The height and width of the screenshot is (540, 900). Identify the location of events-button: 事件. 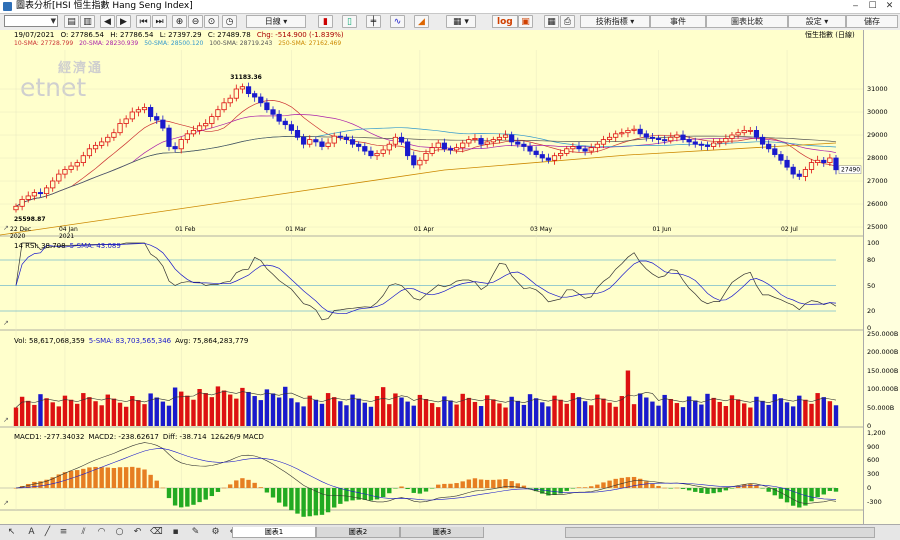
(678, 21).